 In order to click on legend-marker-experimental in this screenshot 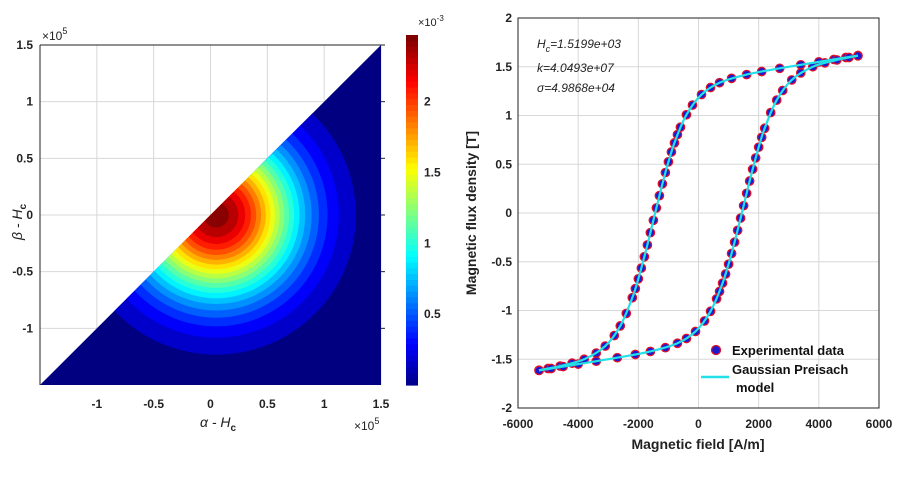, I will do `click(716, 350)`.